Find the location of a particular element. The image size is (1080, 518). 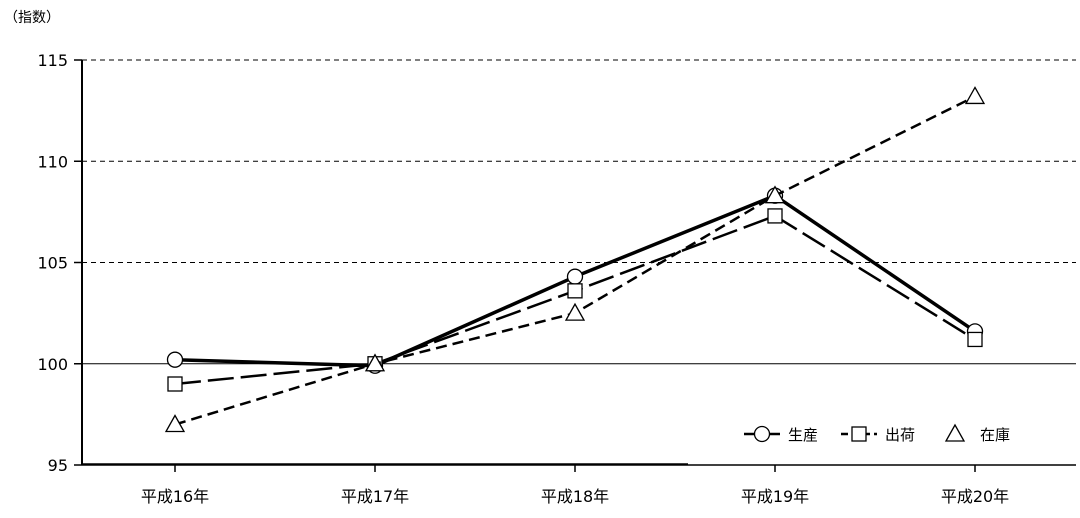

y-tick-labels: 95 100 105 110 115 is located at coordinates (52, 263).